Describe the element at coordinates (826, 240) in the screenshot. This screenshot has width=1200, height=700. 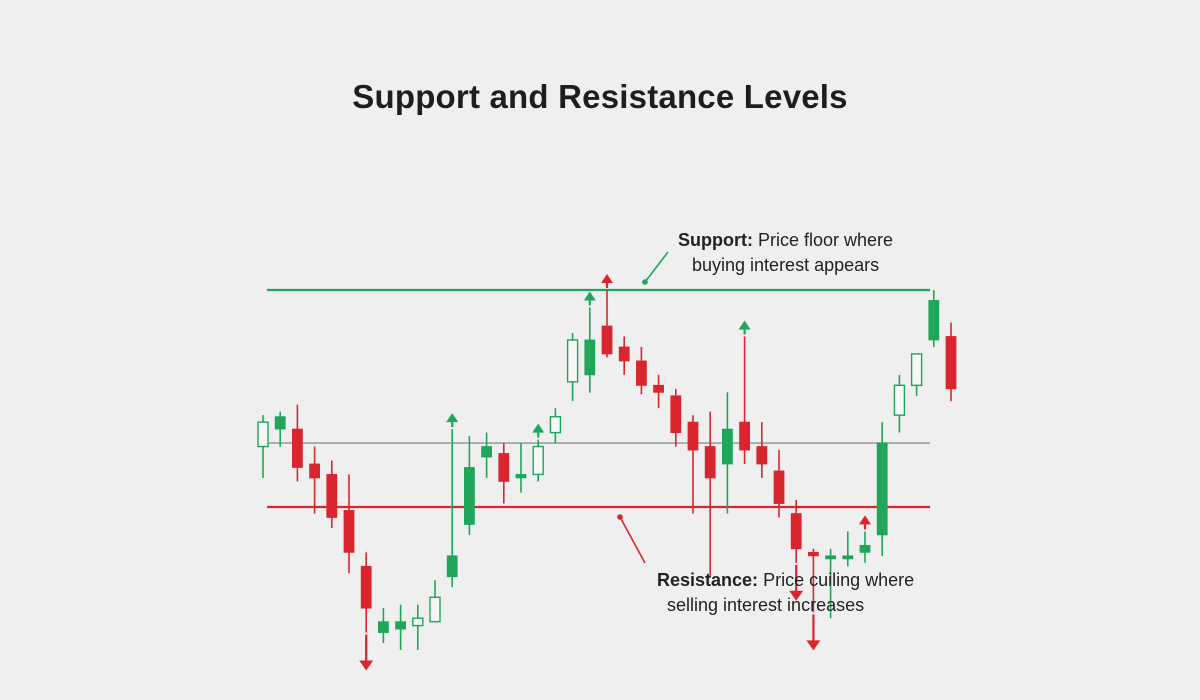
I see `support-text-line1: Price floor where` at that location.